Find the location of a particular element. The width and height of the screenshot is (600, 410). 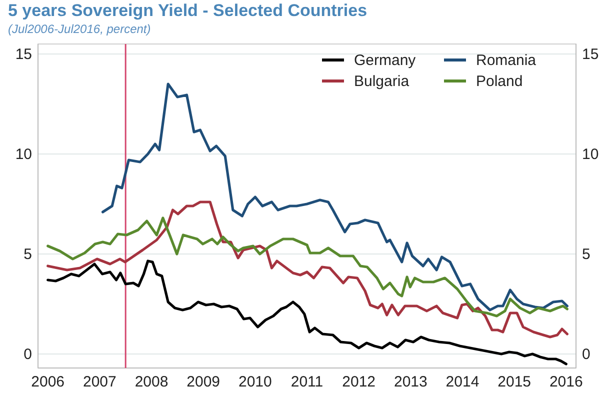

legend-label: Poland is located at coordinates (499, 81).